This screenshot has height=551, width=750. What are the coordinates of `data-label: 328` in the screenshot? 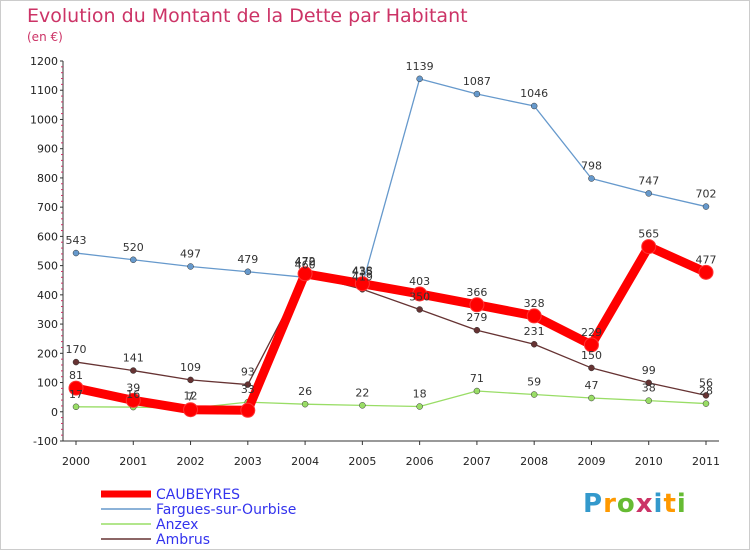 It's located at (534, 303).